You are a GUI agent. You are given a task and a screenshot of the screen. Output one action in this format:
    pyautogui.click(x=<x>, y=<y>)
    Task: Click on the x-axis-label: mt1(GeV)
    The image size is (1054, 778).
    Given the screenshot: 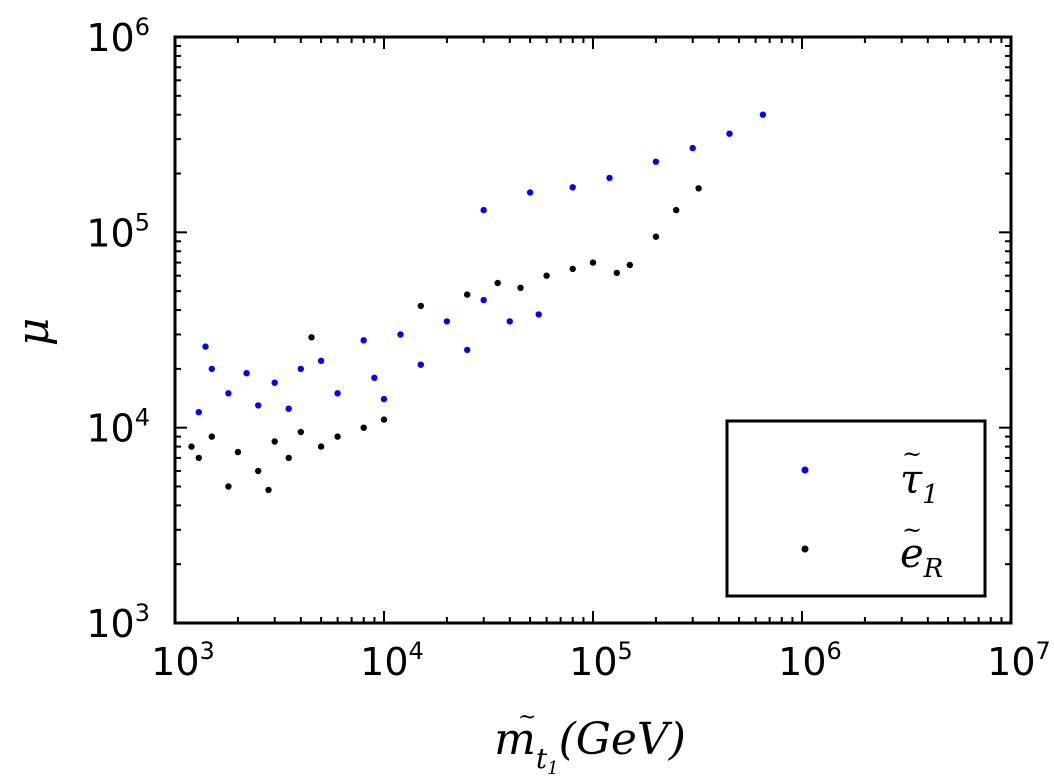 What is the action you would take?
    pyautogui.click(x=590, y=746)
    